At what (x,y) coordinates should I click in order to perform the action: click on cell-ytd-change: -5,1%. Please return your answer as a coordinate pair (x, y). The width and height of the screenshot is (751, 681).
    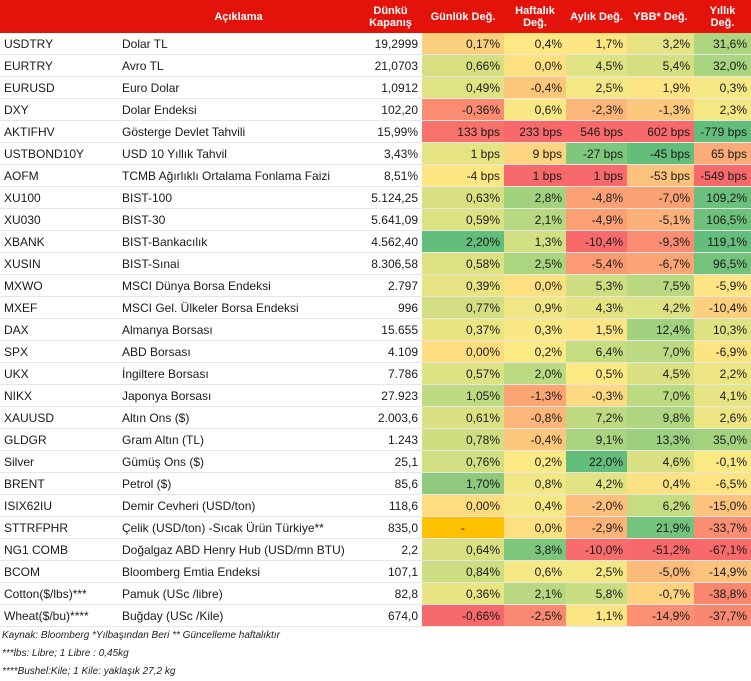
    Looking at the image, I should click on (660, 219).